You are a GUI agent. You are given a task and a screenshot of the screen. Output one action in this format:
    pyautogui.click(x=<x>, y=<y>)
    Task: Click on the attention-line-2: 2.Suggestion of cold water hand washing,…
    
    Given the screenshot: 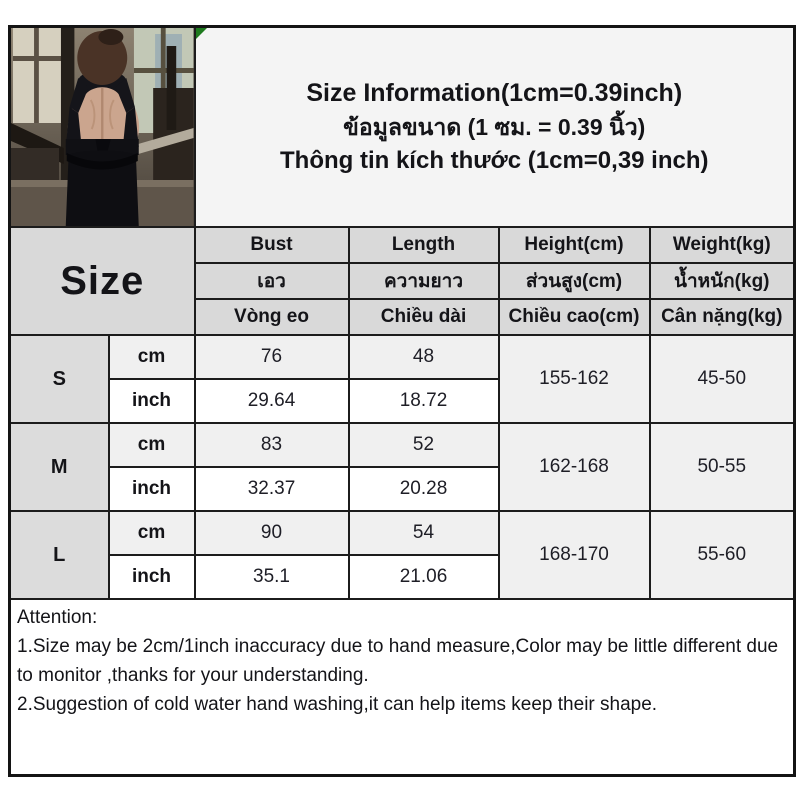 What is the action you would take?
    pyautogui.click(x=337, y=704)
    